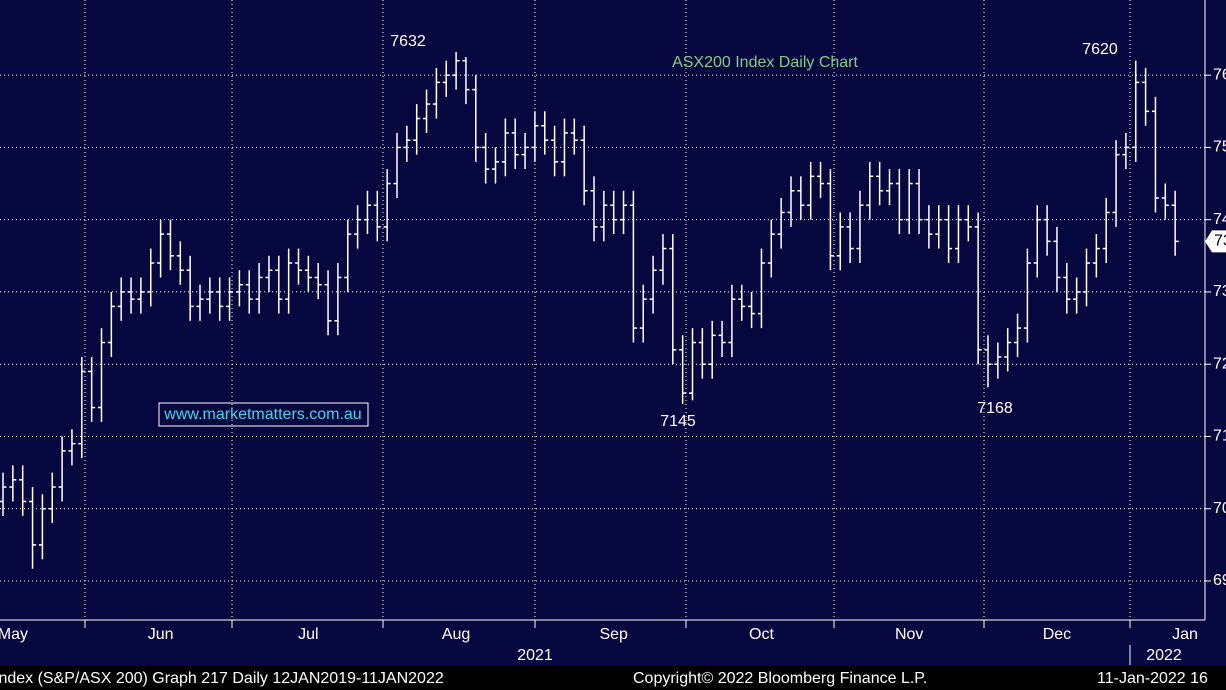  What do you see at coordinates (1100, 49) in the screenshot?
I see `annotation: 7620` at bounding box center [1100, 49].